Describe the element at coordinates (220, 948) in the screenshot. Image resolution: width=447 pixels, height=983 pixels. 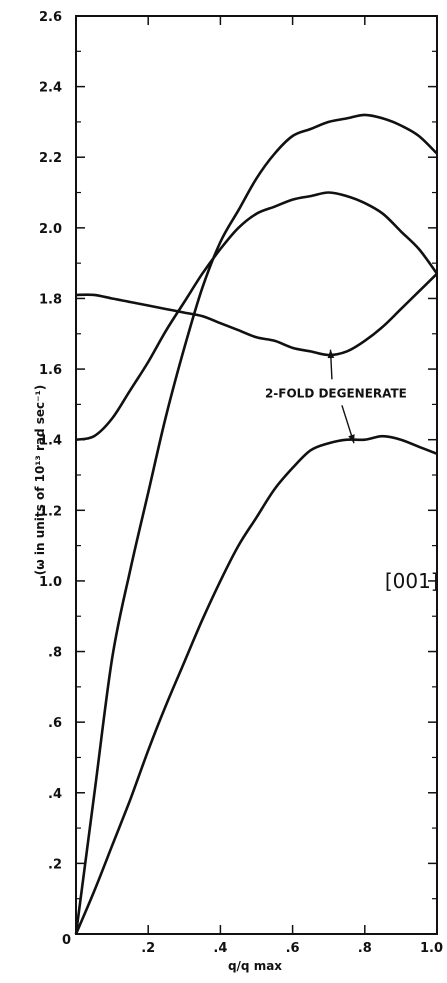
I see `x-tick-label: .4` at that location.